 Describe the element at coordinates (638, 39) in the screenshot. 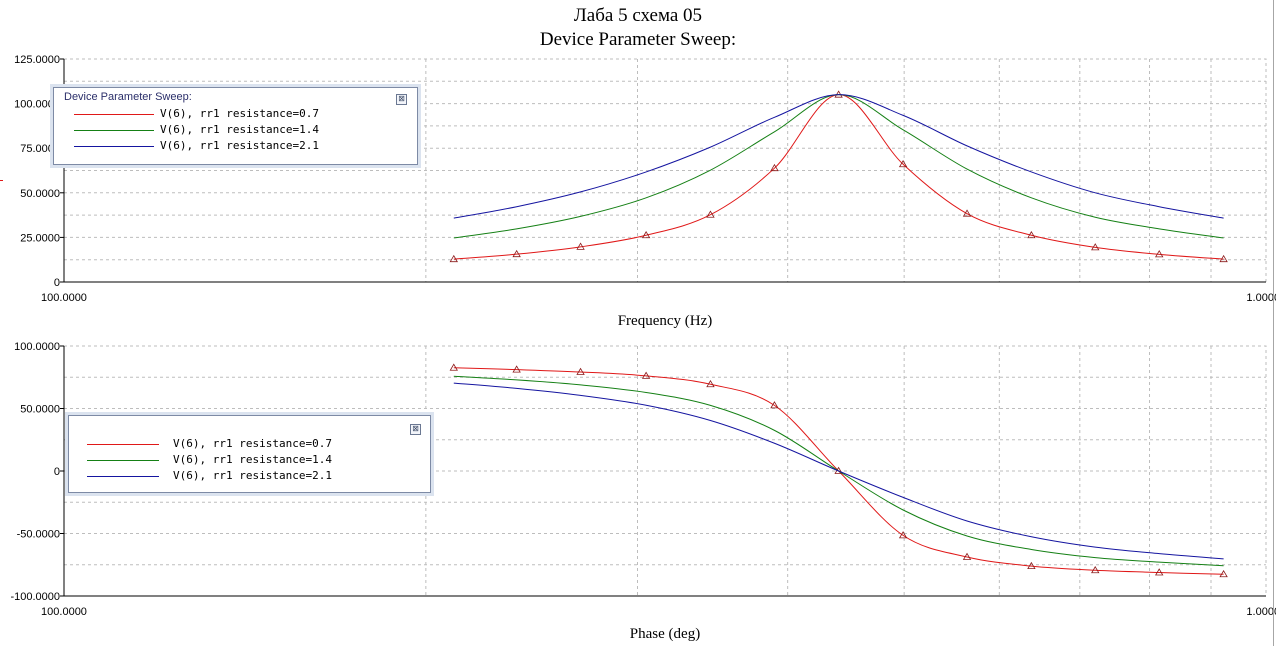

I see `page-subtitle: Device Parameter Sweep:` at that location.